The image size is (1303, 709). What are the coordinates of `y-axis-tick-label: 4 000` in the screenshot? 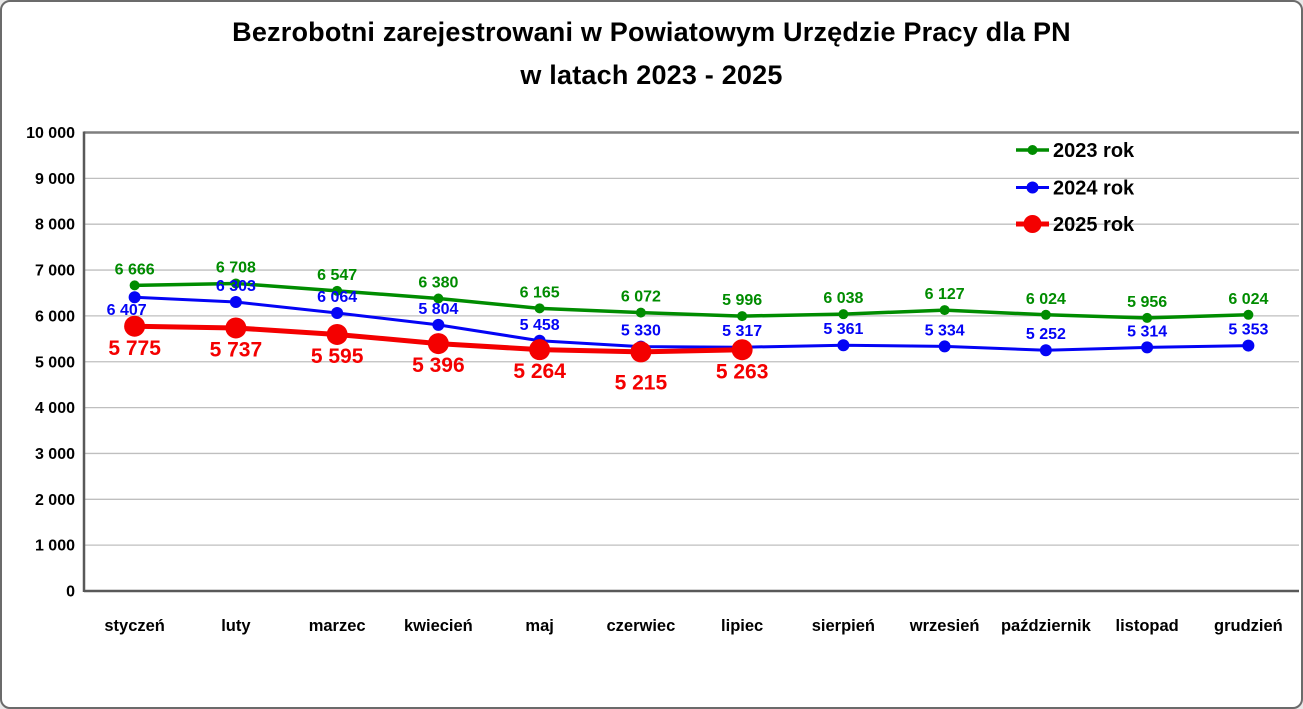 It's located at (55, 408).